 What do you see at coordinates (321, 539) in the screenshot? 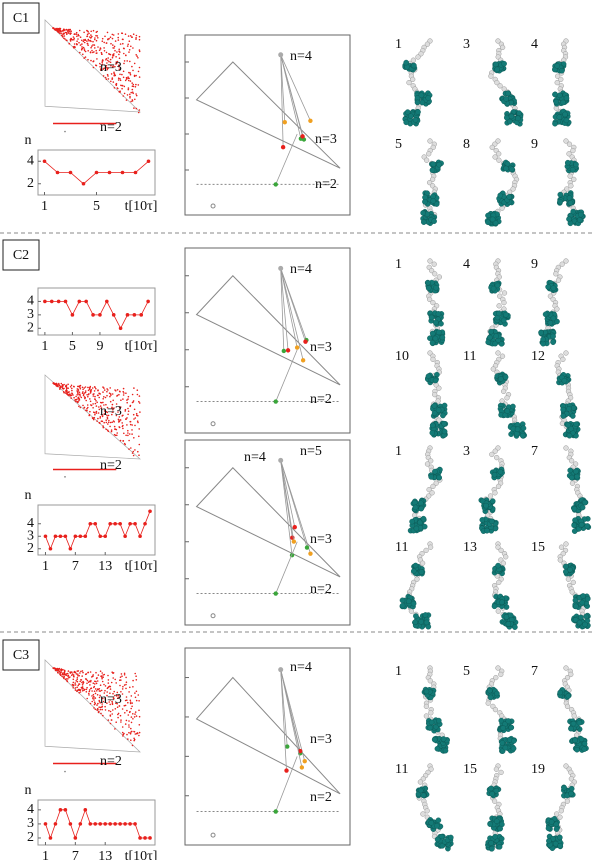
I see `network-label: n=3` at bounding box center [321, 539].